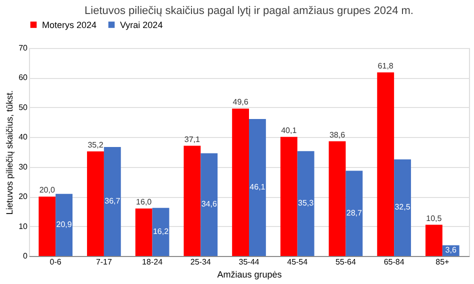  Describe the element at coordinates (23, 226) in the screenshot. I see `y-tick-label: 10` at that location.